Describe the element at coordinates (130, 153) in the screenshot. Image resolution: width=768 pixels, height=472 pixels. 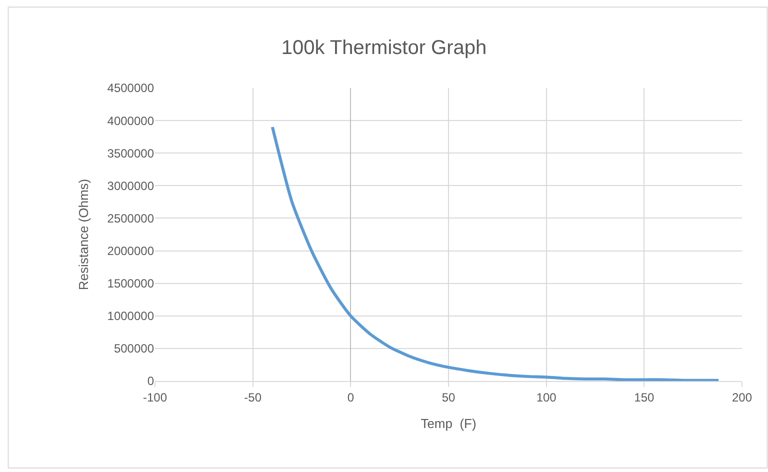
I see `y-tick-label: 3500000` at that location.